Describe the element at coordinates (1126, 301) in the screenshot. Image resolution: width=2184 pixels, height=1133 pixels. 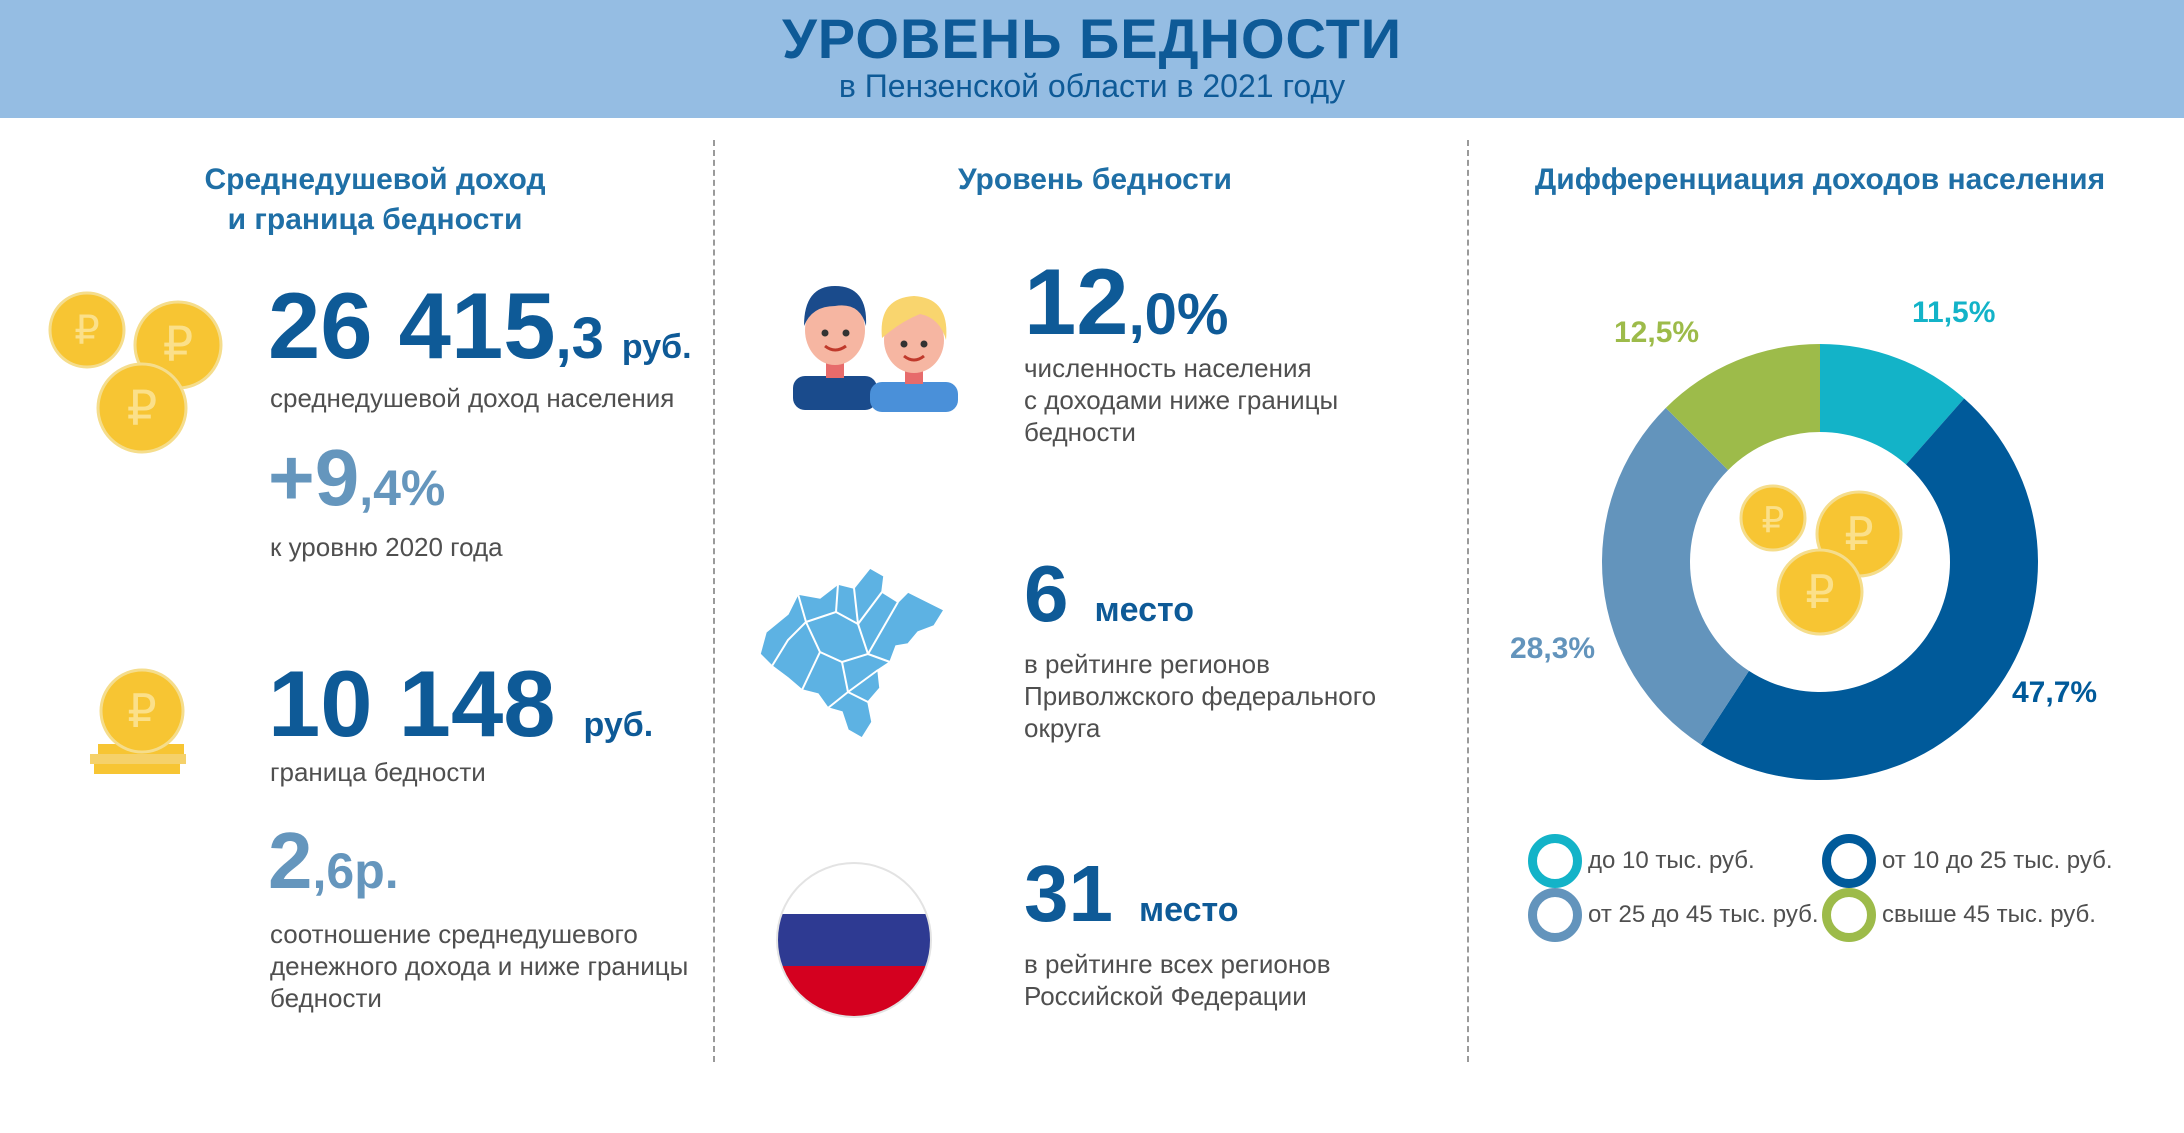
I see `poverty-share-value: 12,0%` at that location.